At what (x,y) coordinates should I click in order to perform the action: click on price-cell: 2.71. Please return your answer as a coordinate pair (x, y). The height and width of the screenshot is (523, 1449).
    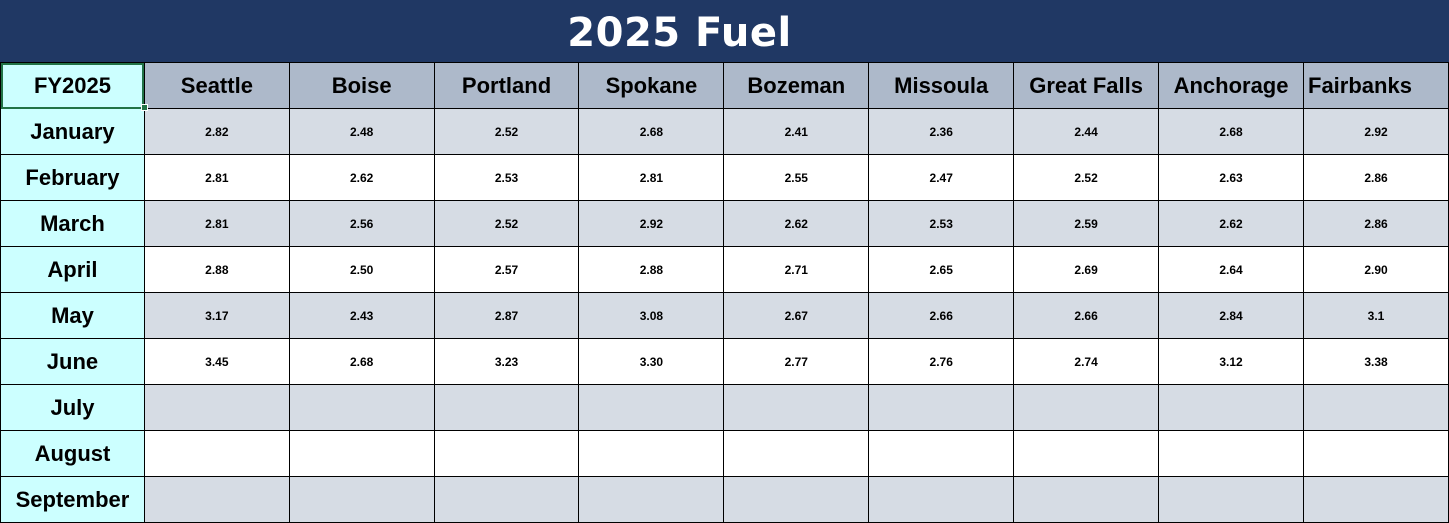
    Looking at the image, I should click on (796, 269).